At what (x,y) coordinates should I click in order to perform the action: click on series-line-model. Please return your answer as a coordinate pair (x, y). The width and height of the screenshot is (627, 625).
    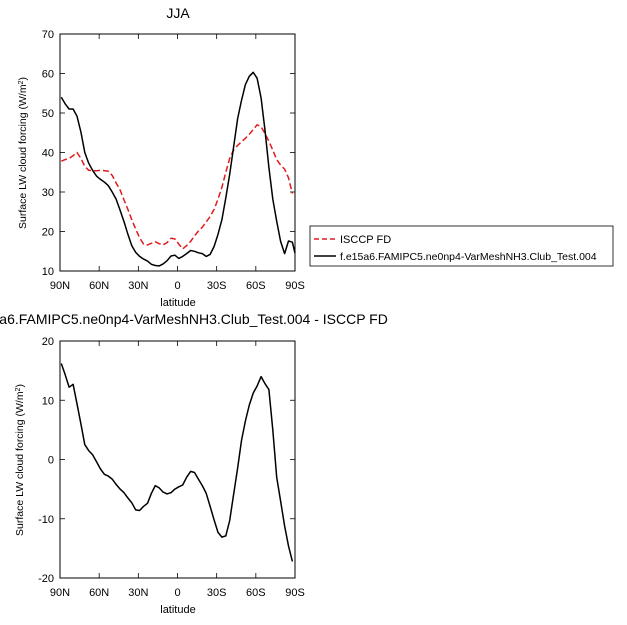
    Looking at the image, I should click on (178, 169).